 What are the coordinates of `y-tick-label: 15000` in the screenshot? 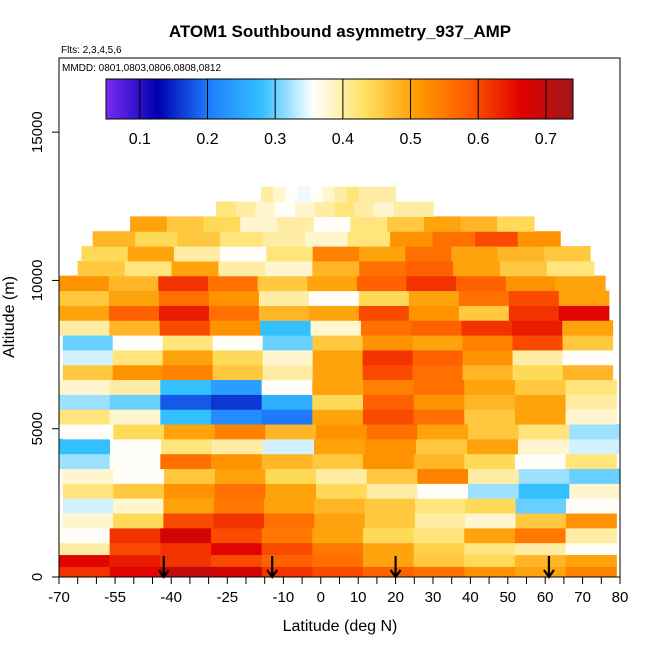 It's located at (37, 132).